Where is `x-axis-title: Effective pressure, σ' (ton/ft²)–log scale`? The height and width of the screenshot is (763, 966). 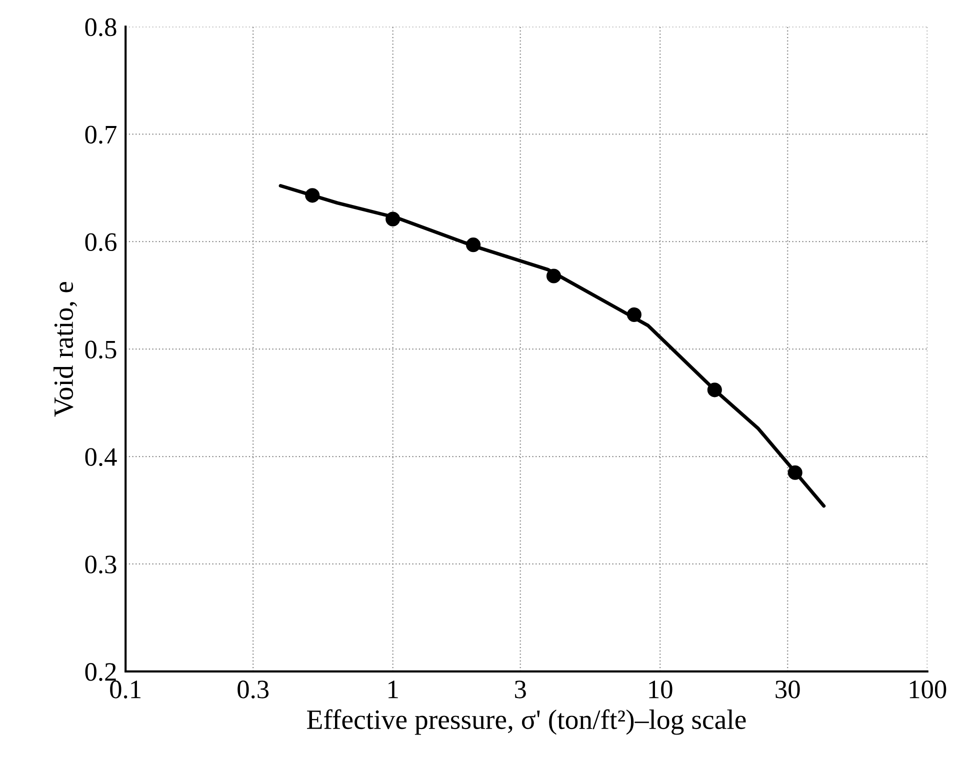 x-axis-title: Effective pressure, σ' (ton/ft²)–log scale is located at coordinates (526, 722).